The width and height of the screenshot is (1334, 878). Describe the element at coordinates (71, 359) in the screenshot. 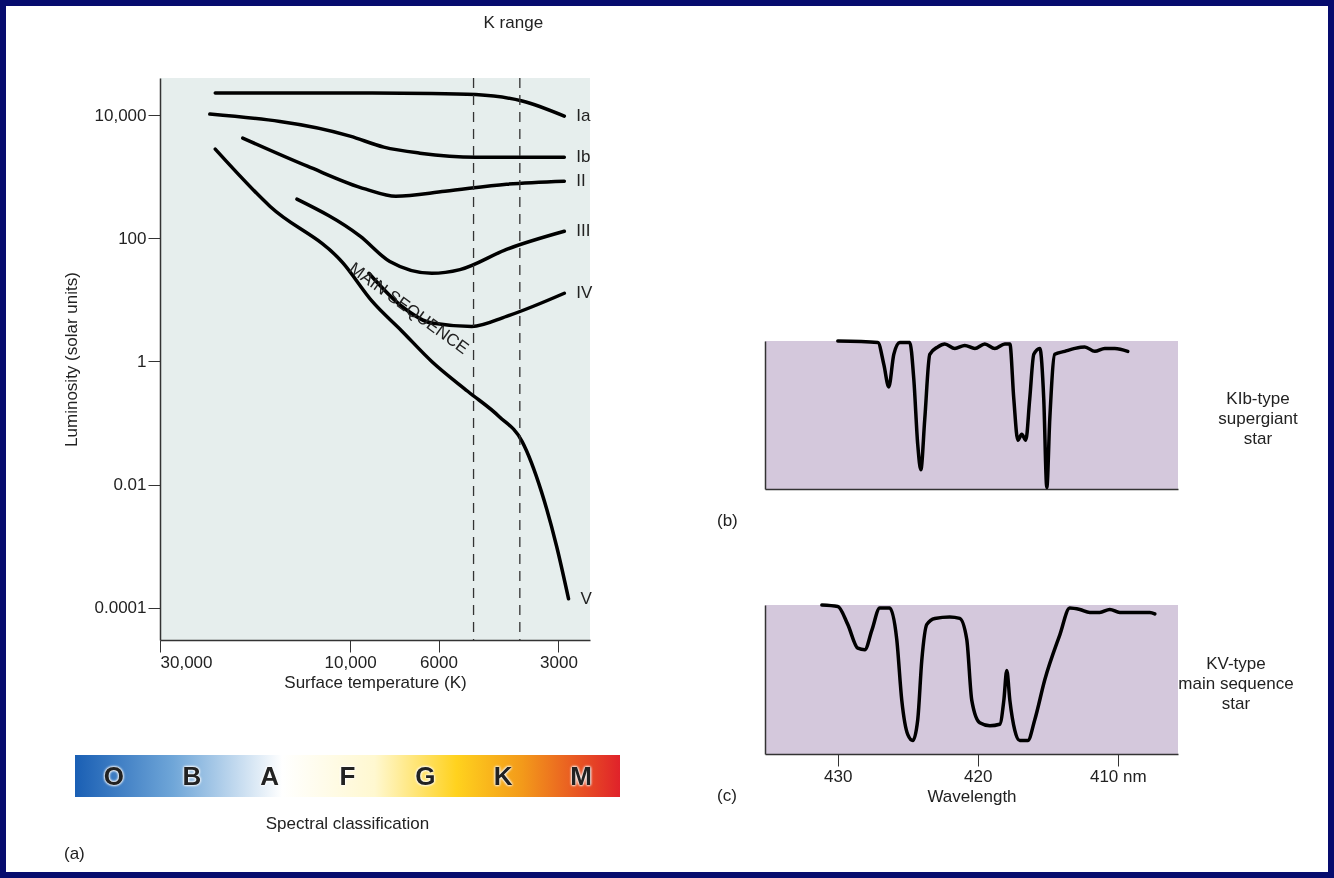

I see `y-axis-title: Luminosity (solar units)` at that location.